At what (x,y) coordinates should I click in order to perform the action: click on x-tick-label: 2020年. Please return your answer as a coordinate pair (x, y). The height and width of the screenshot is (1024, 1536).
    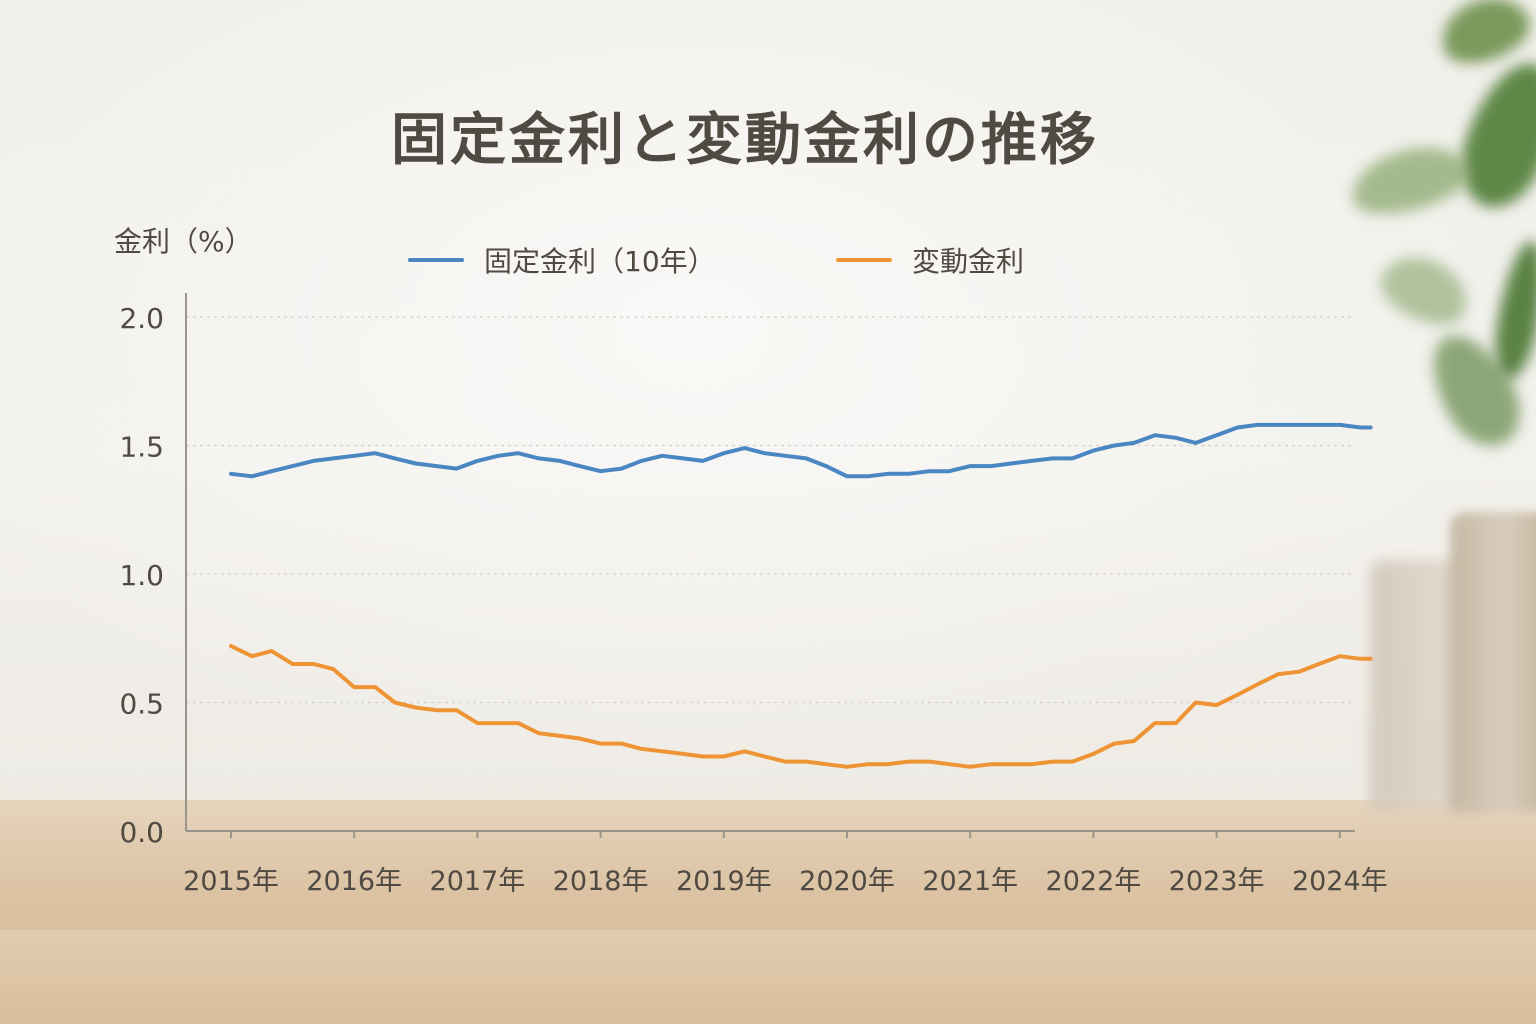
    Looking at the image, I should click on (847, 881).